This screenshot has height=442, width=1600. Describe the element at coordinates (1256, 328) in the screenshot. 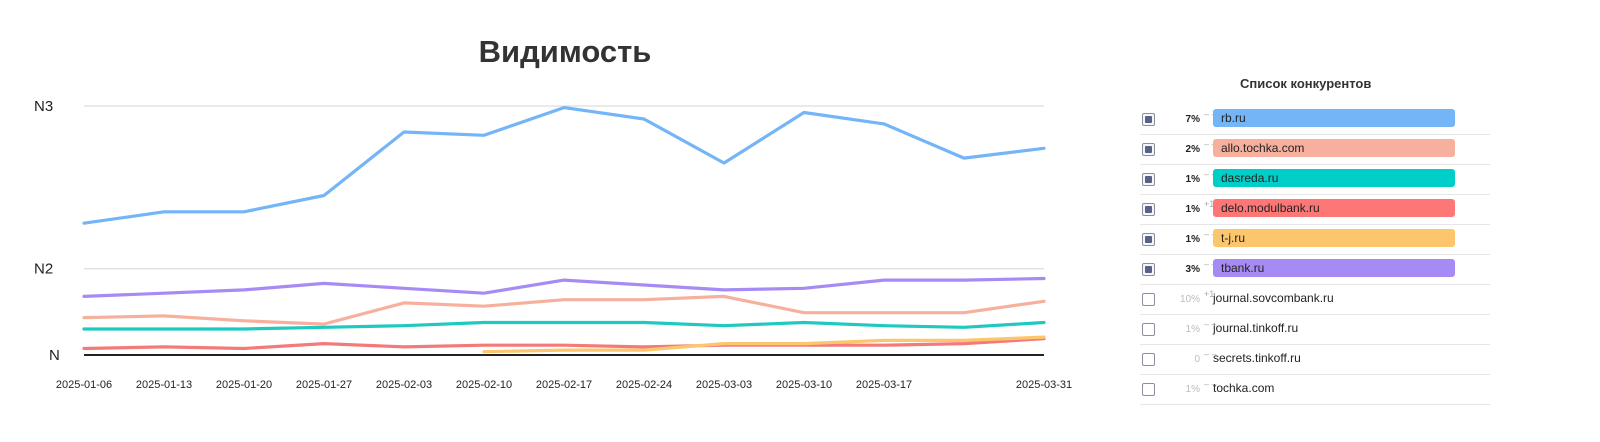

I see `competitor-name: journal.tinkoff.ru` at that location.